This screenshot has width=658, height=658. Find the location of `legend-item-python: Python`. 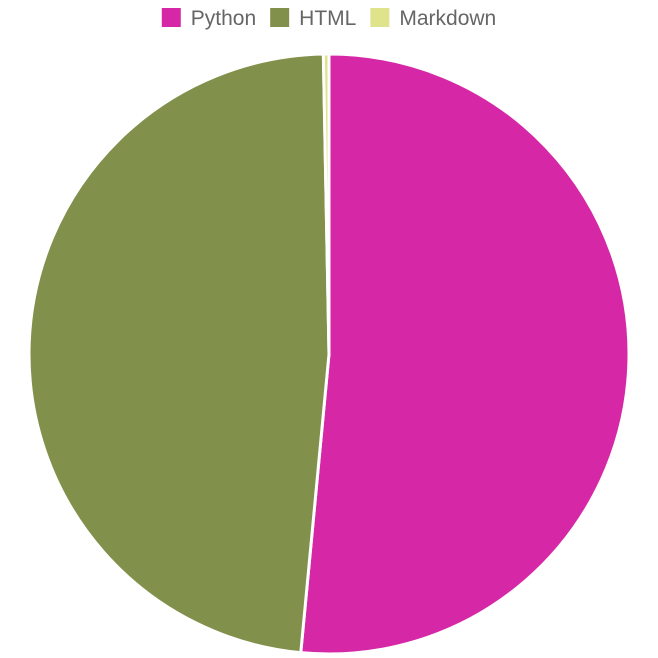

legend-item-python: Python is located at coordinates (208, 18).